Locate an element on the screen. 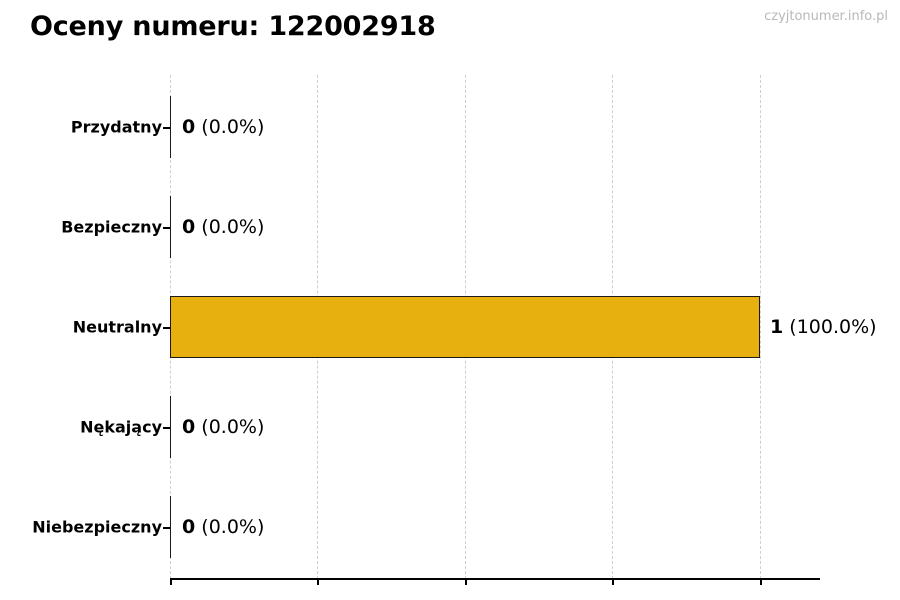  category-label-bezpieczny: Bezpieczny is located at coordinates (111, 227).